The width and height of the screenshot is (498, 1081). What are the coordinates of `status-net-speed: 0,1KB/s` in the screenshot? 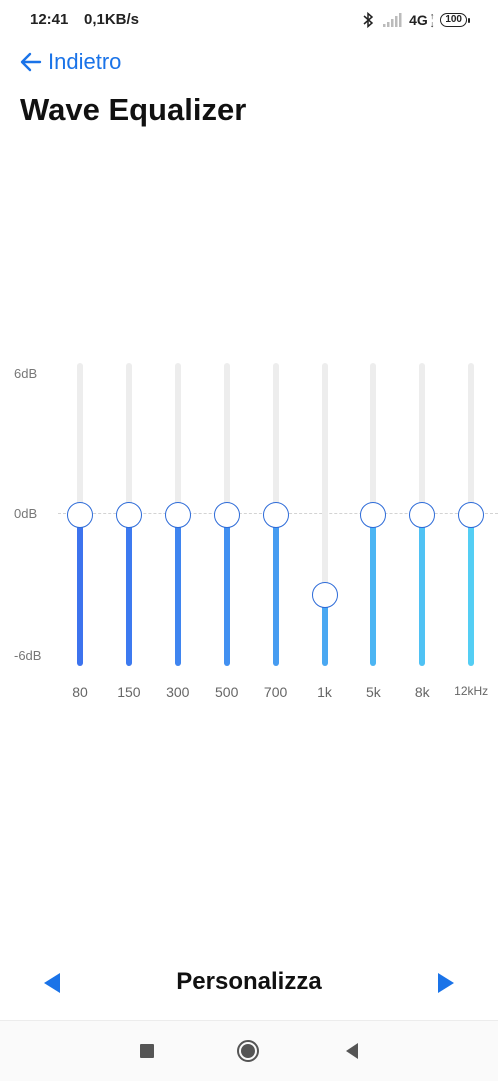 It's located at (112, 19).